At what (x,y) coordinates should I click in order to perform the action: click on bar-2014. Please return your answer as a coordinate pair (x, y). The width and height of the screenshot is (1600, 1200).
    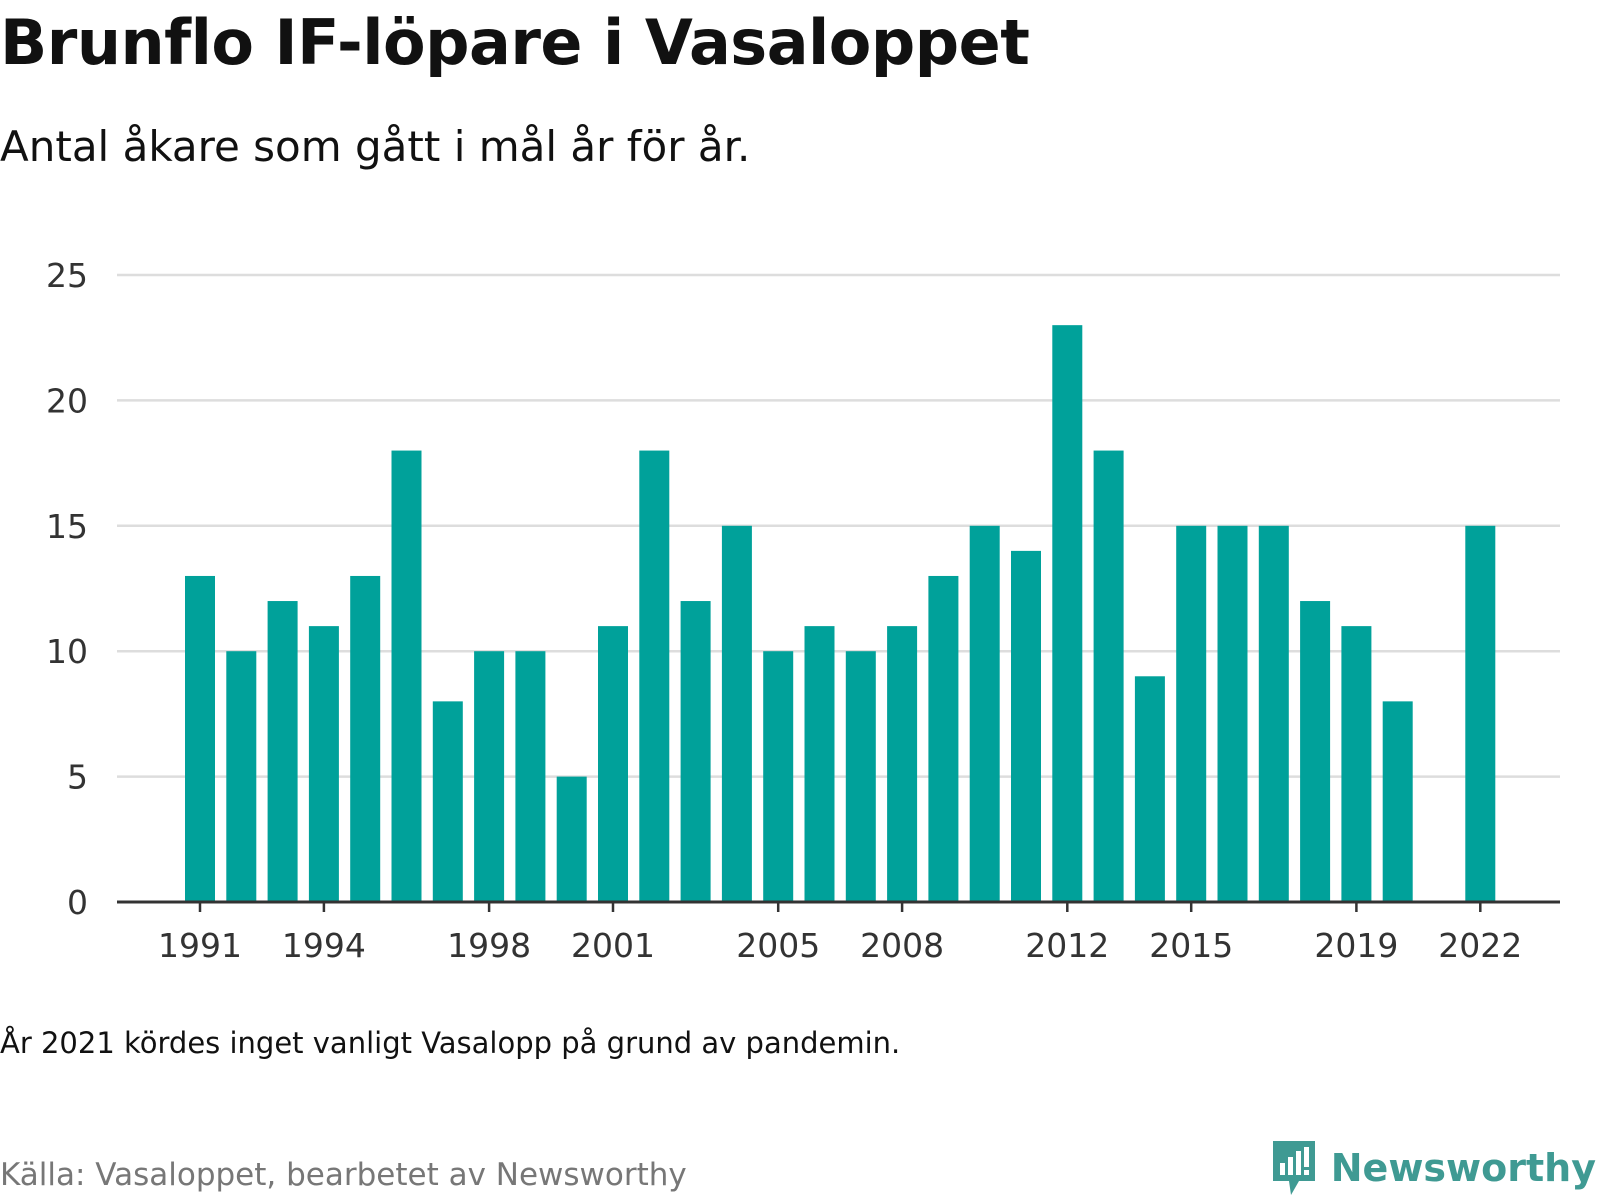
    Looking at the image, I should click on (1149, 789).